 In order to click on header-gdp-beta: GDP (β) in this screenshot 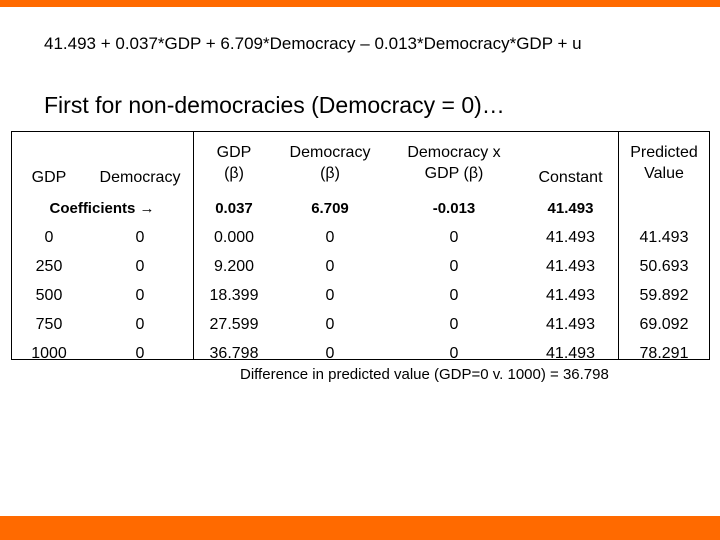, I will do `click(234, 162)`.